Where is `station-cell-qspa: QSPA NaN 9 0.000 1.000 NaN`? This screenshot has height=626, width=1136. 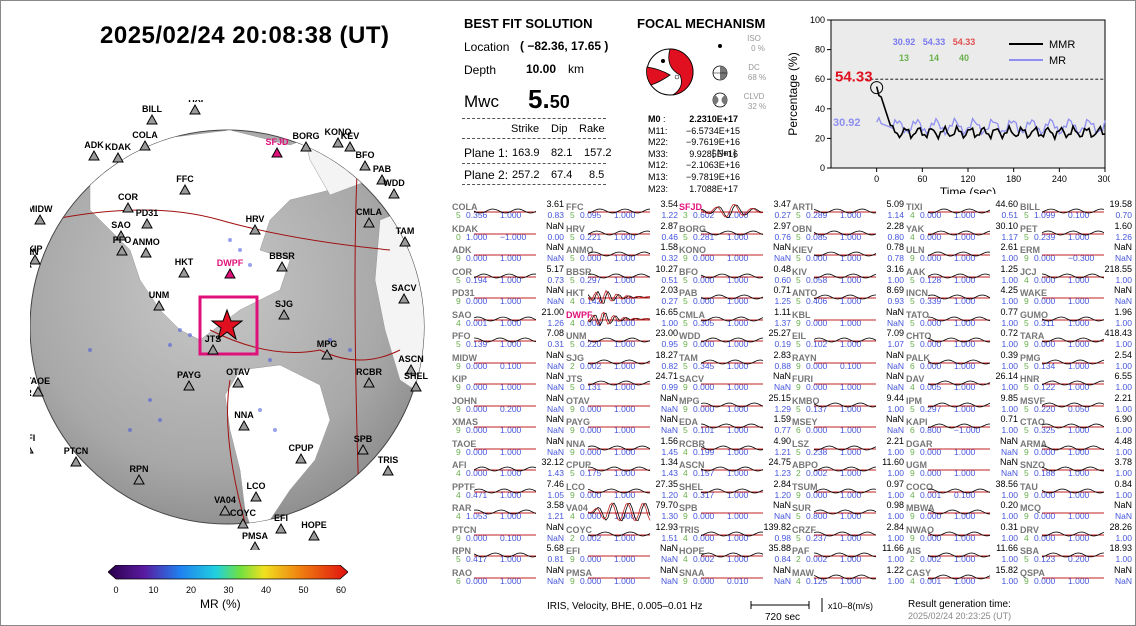 station-cell-qspa: QSPA NaN 9 0.000 1.000 NaN is located at coordinates (1076, 575).